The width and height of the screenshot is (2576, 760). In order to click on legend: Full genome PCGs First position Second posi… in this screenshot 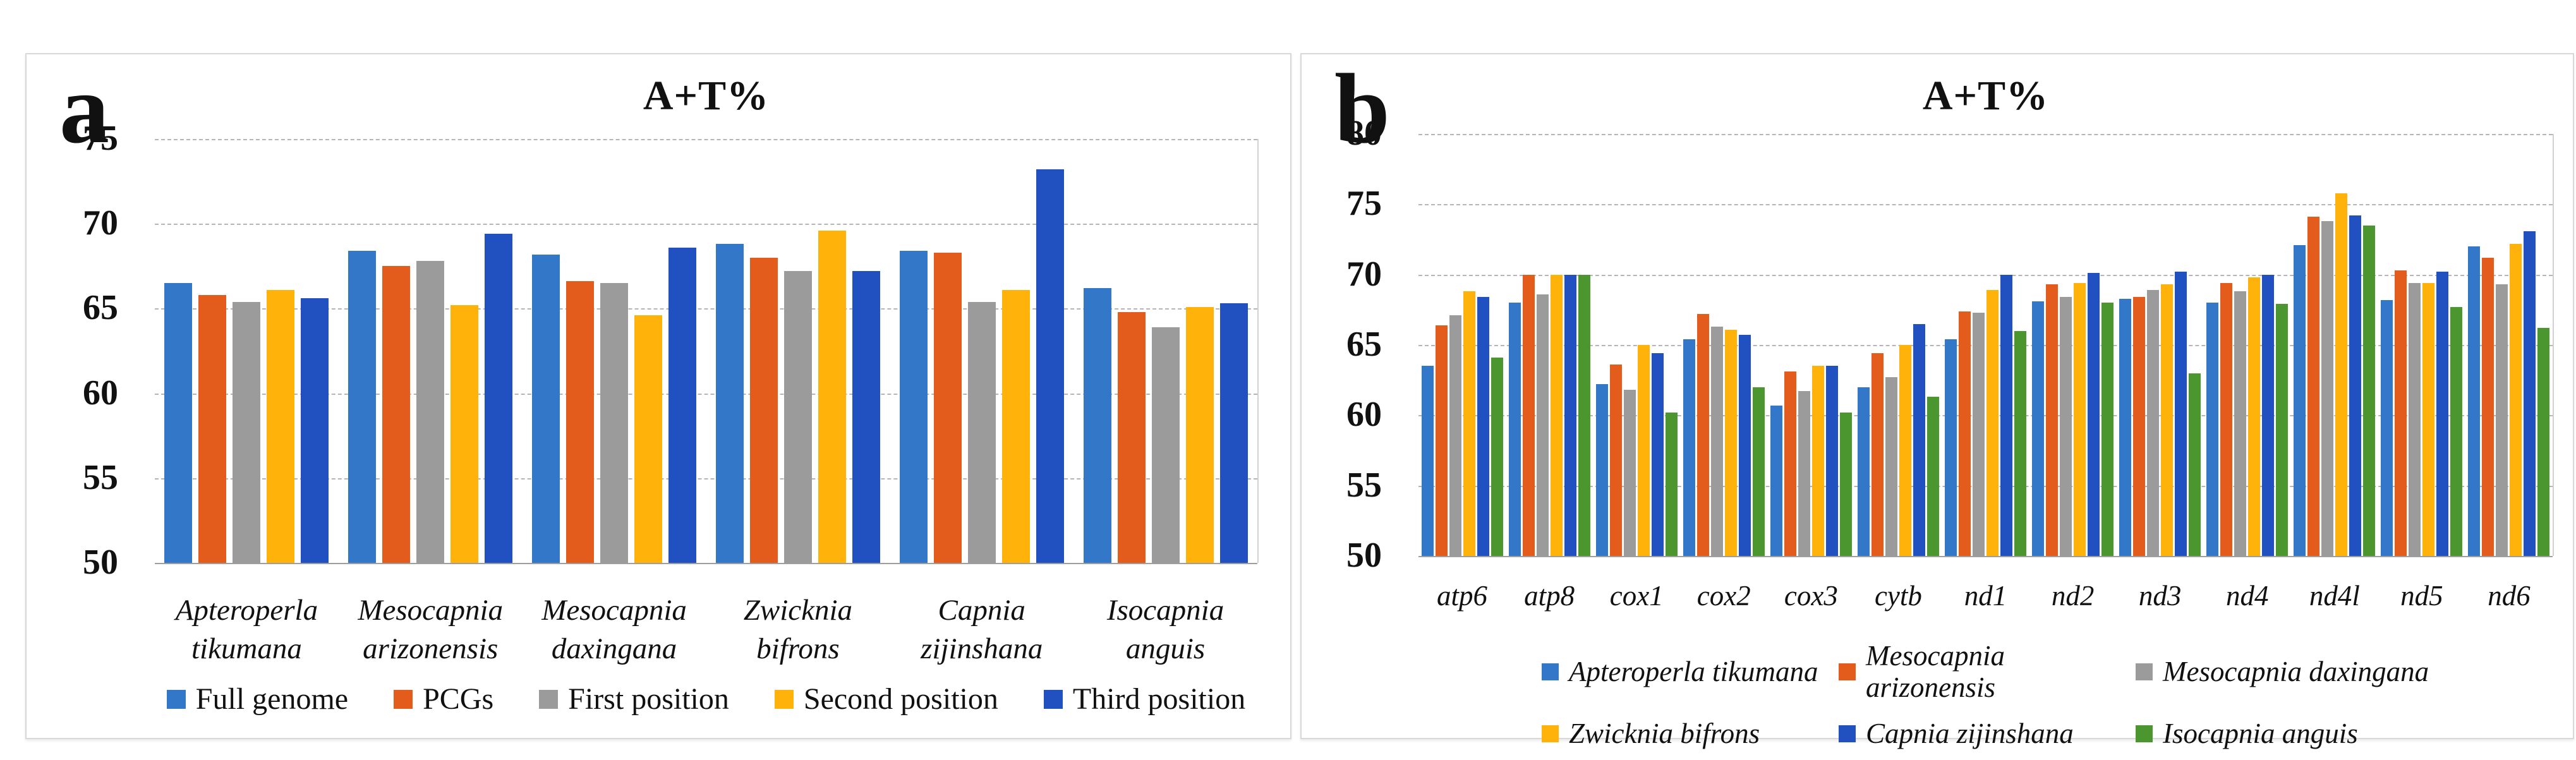, I will do `click(706, 699)`.